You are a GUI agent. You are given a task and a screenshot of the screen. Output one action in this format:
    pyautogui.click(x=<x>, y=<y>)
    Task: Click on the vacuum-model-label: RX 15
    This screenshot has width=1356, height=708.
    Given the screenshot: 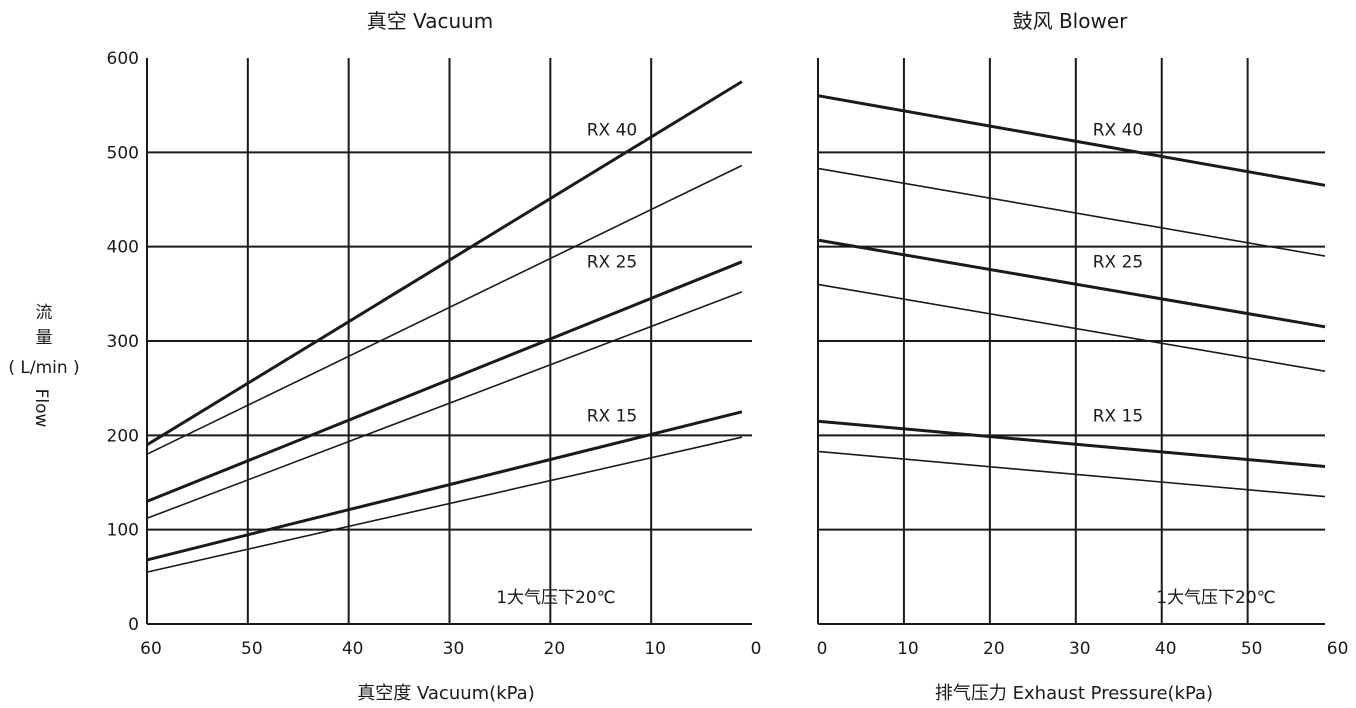 What is the action you would take?
    pyautogui.click(x=612, y=416)
    